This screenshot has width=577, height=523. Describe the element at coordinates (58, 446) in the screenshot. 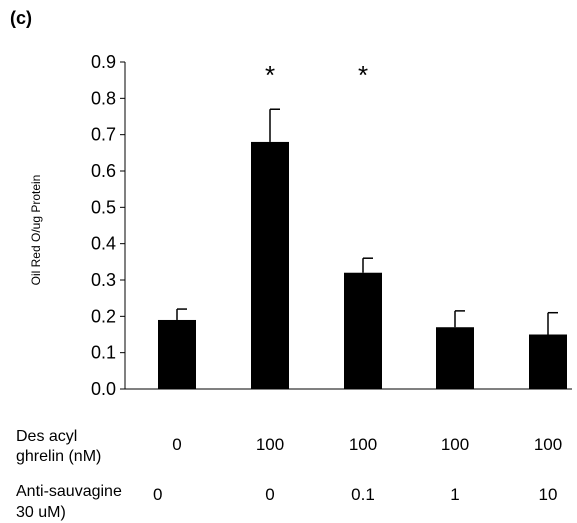

I see `row-label-des-acyl-ghrelin: Des acyl ghrelin (nM)` at that location.